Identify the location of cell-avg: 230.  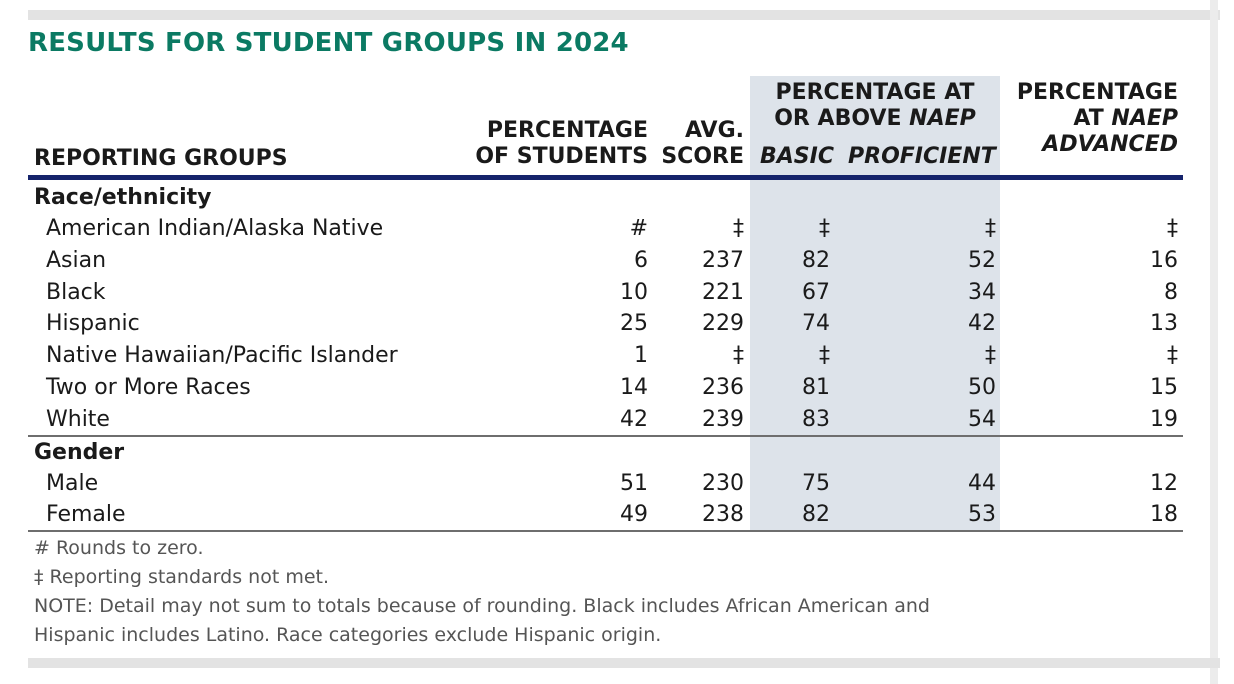
(723, 483).